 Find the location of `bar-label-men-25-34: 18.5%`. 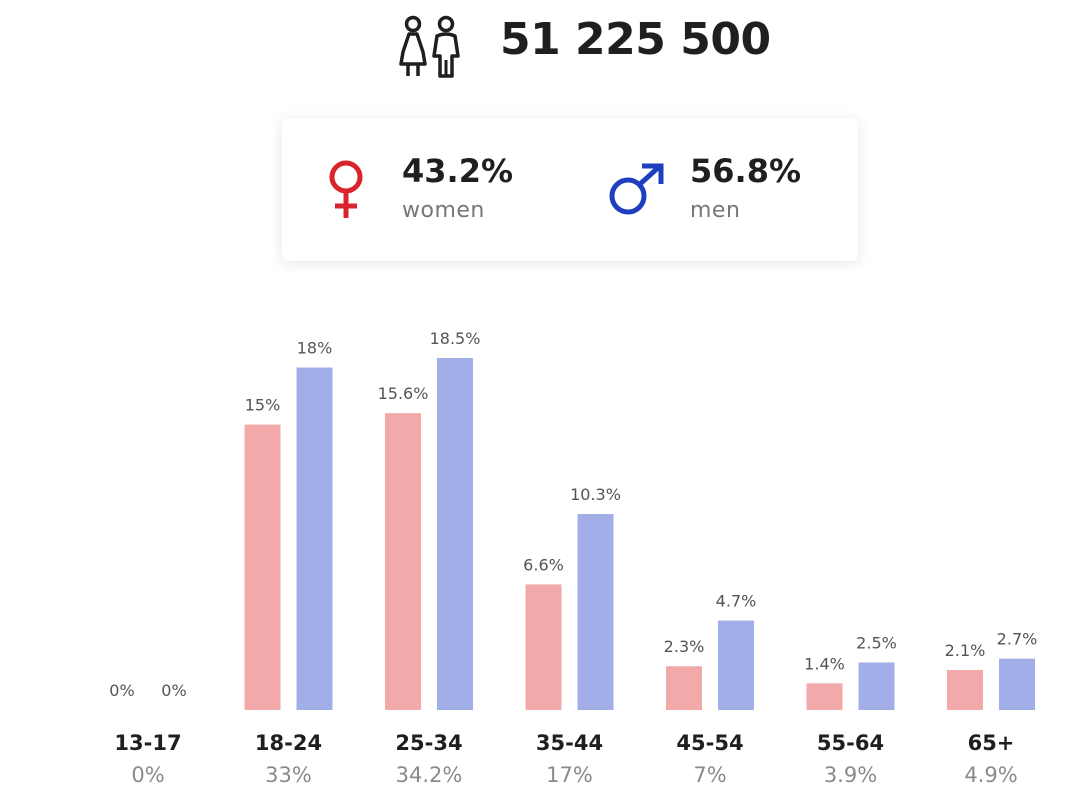

bar-label-men-25-34: 18.5% is located at coordinates (455, 338).